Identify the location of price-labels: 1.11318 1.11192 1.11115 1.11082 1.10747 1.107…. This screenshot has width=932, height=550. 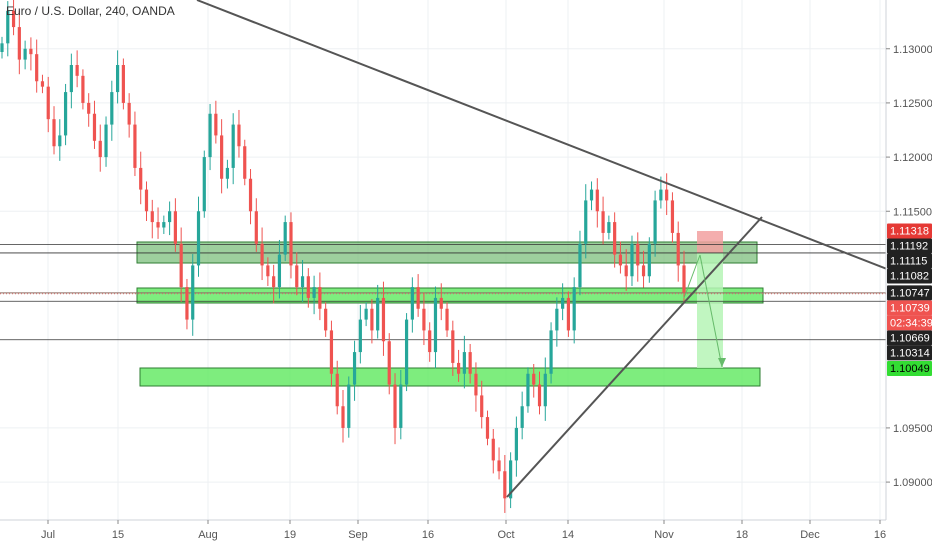
(909, 299).